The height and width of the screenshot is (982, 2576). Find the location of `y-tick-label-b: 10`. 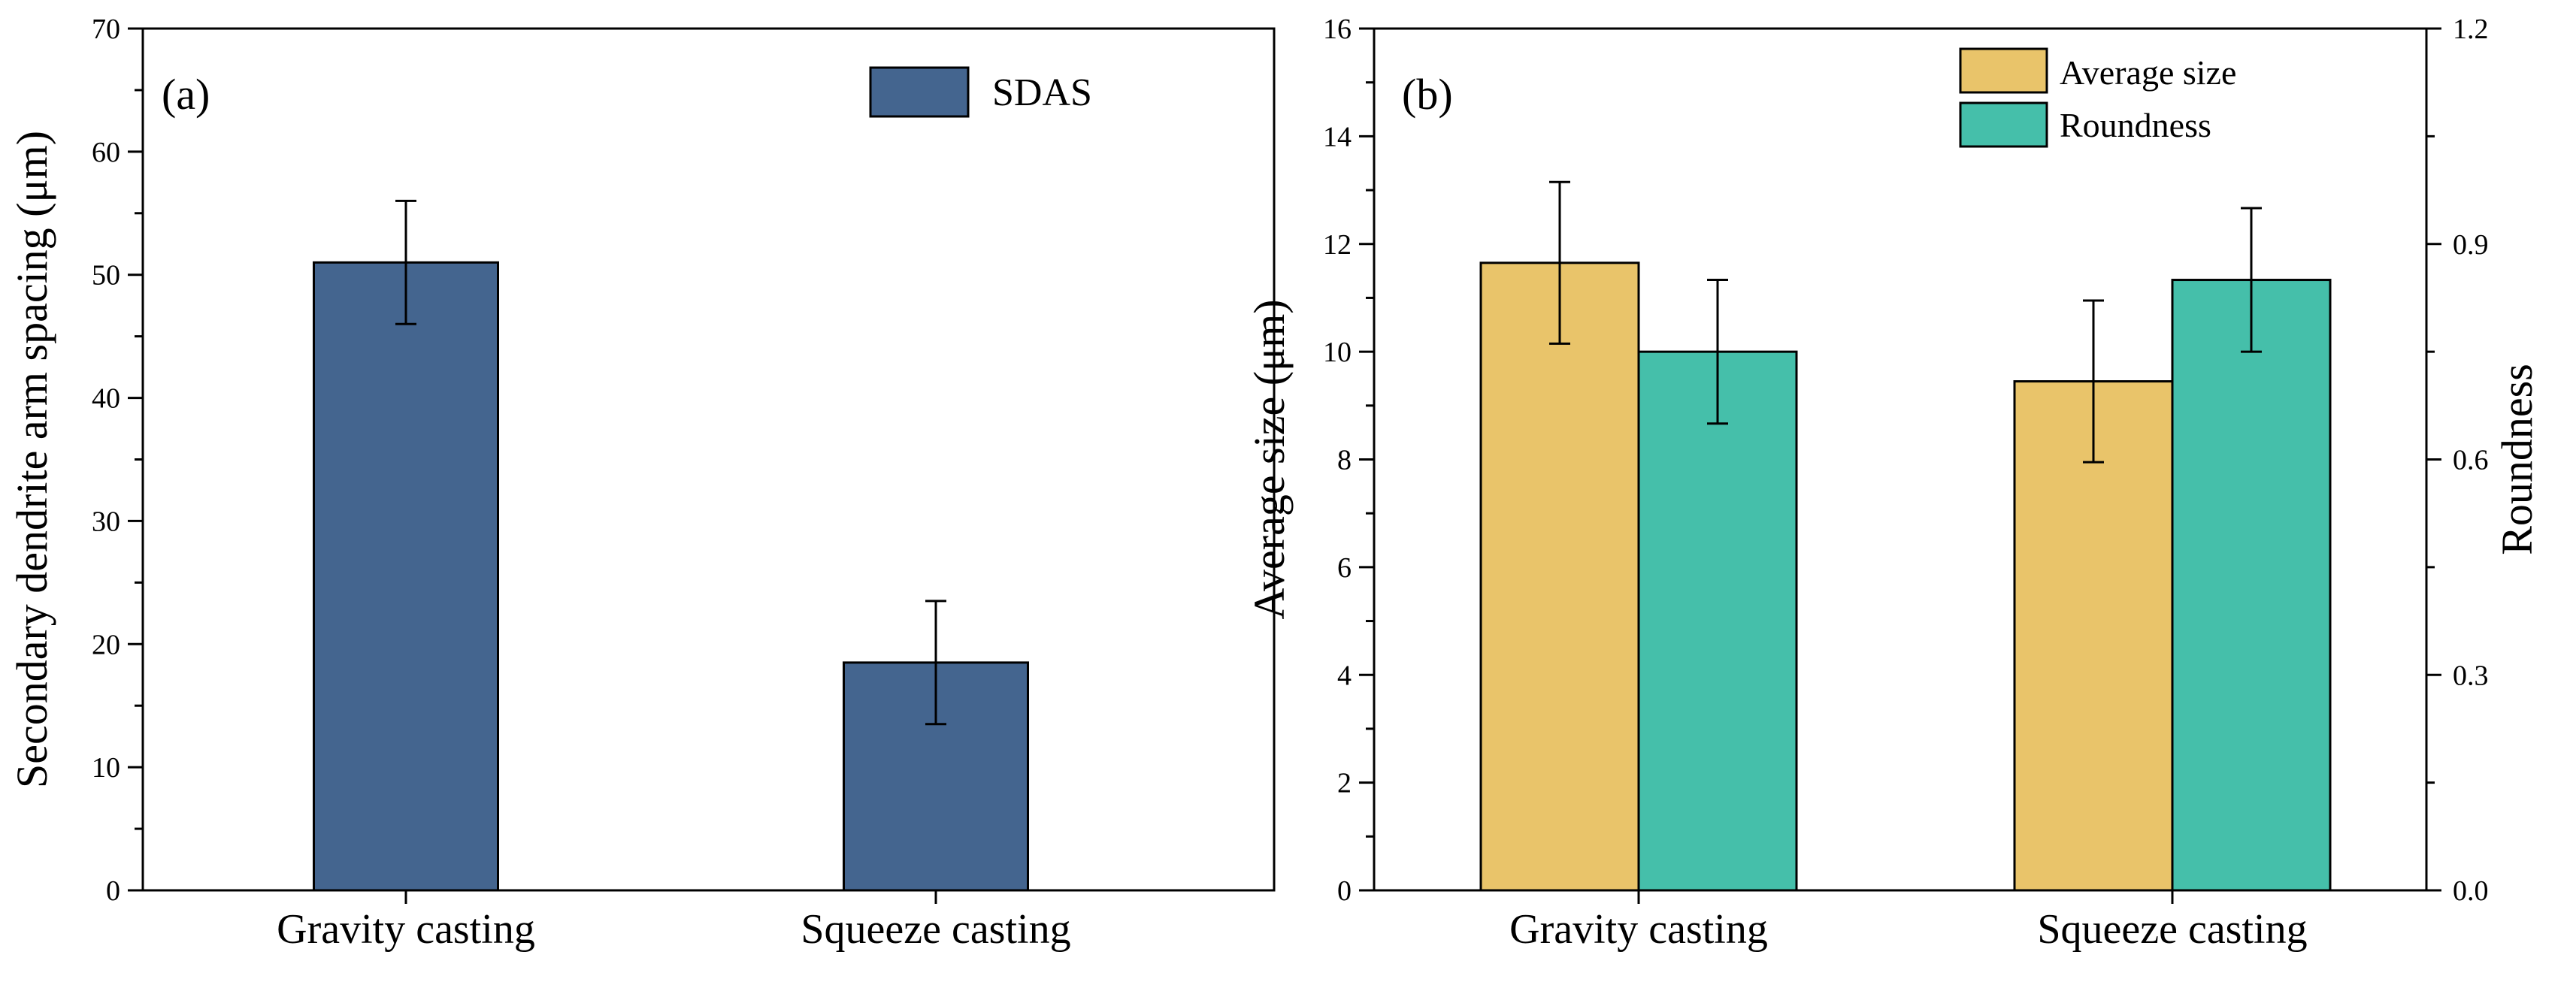

y-tick-label-b: 10 is located at coordinates (1337, 352).